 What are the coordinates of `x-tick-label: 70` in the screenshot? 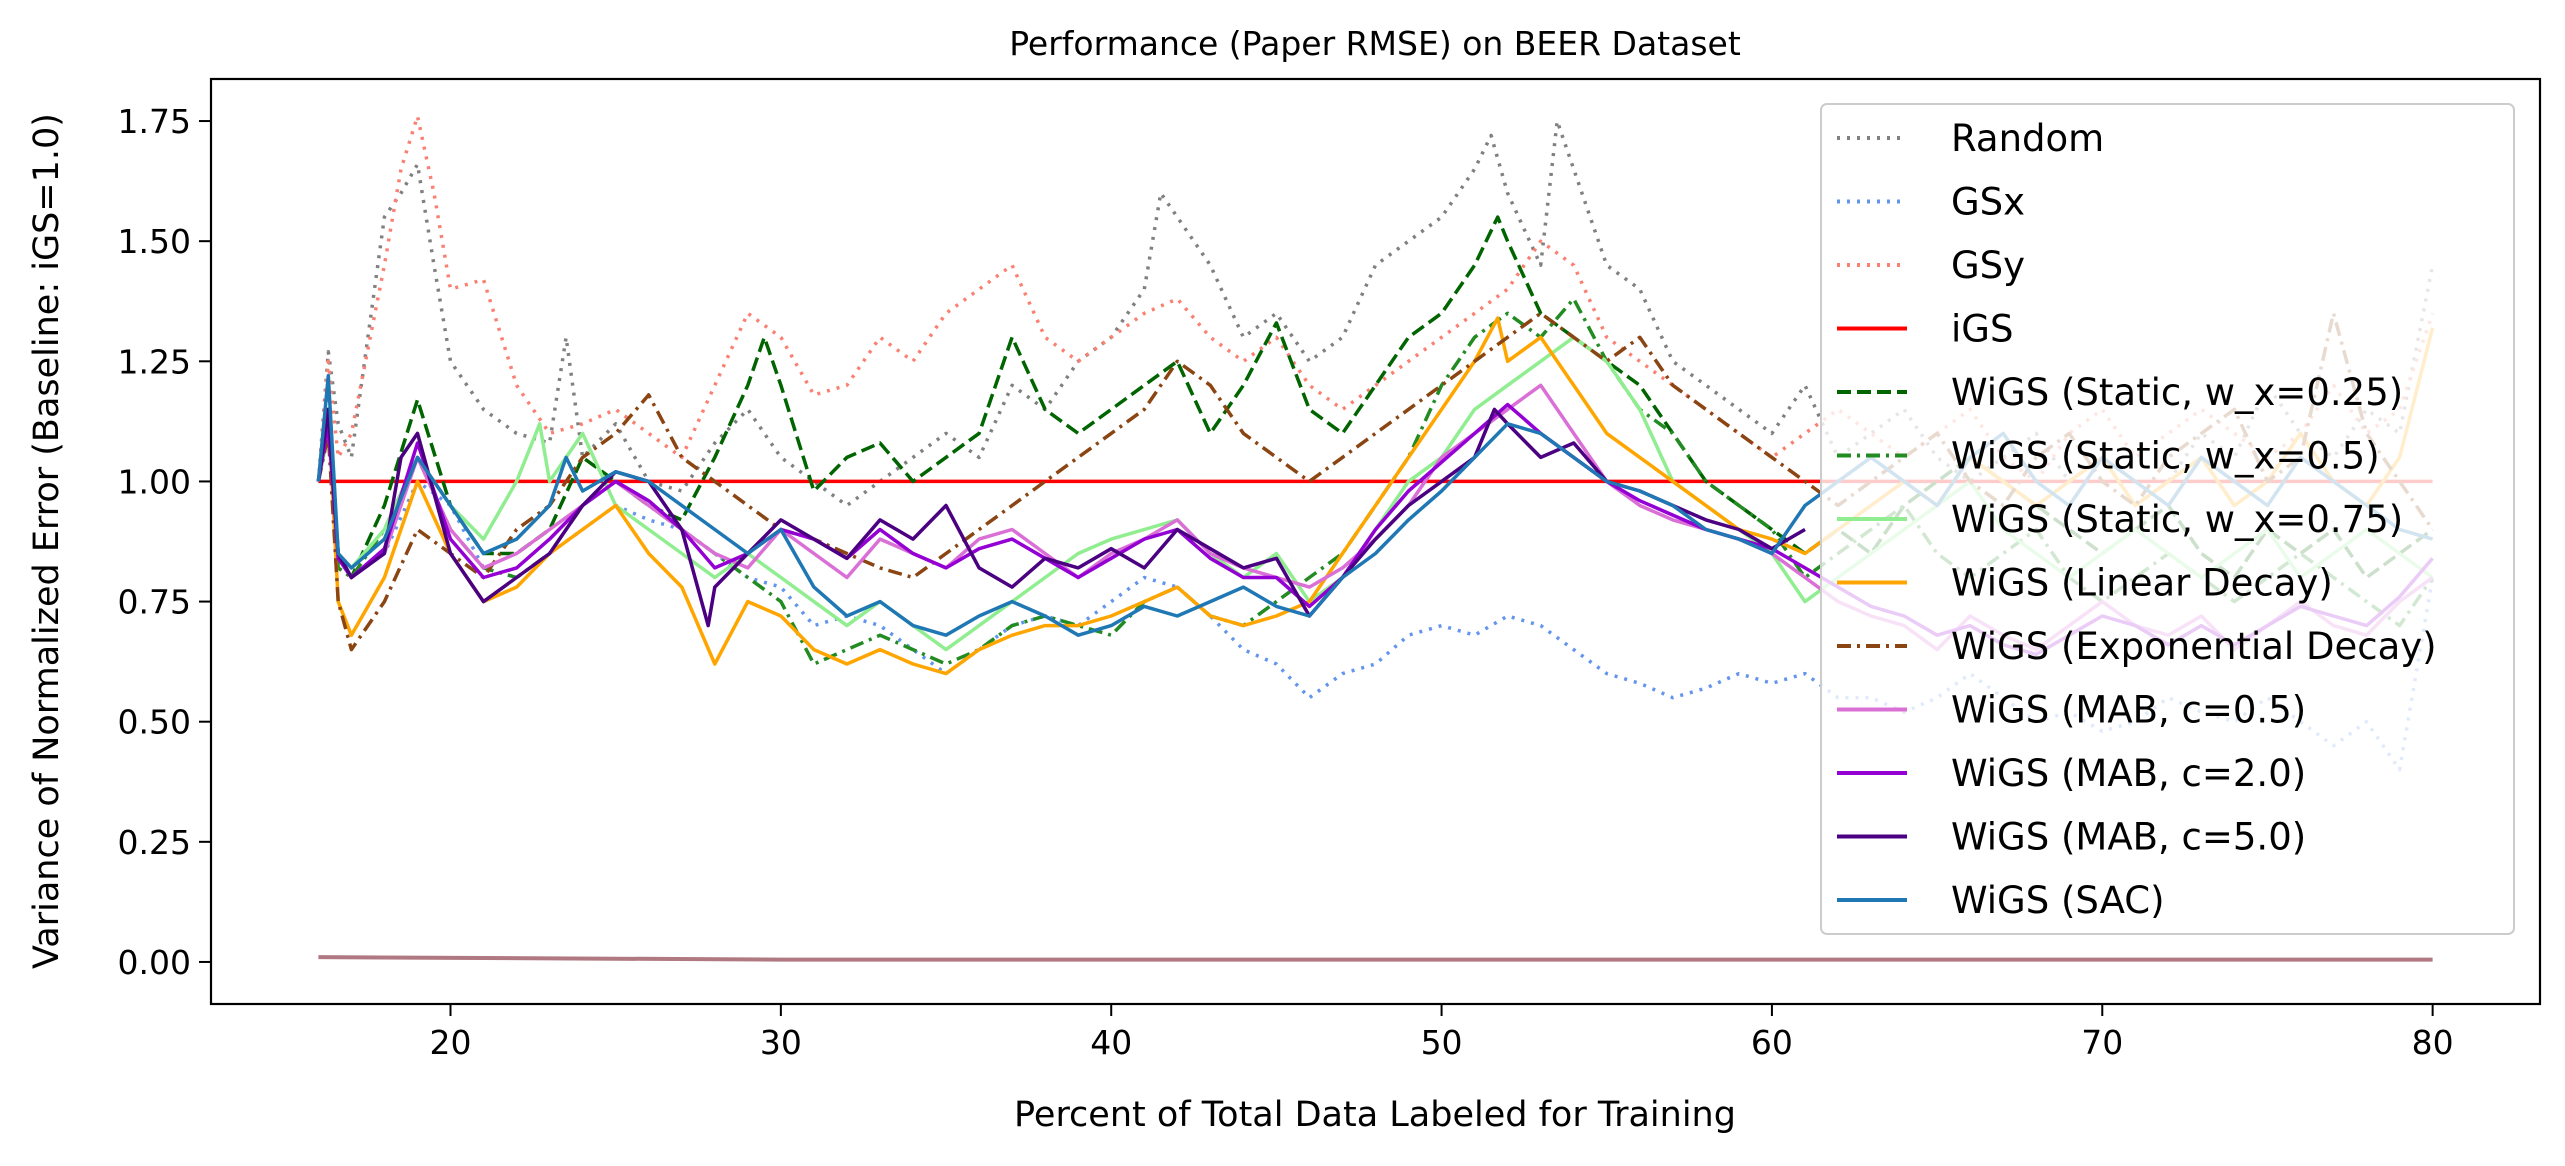 It's located at (2102, 1042).